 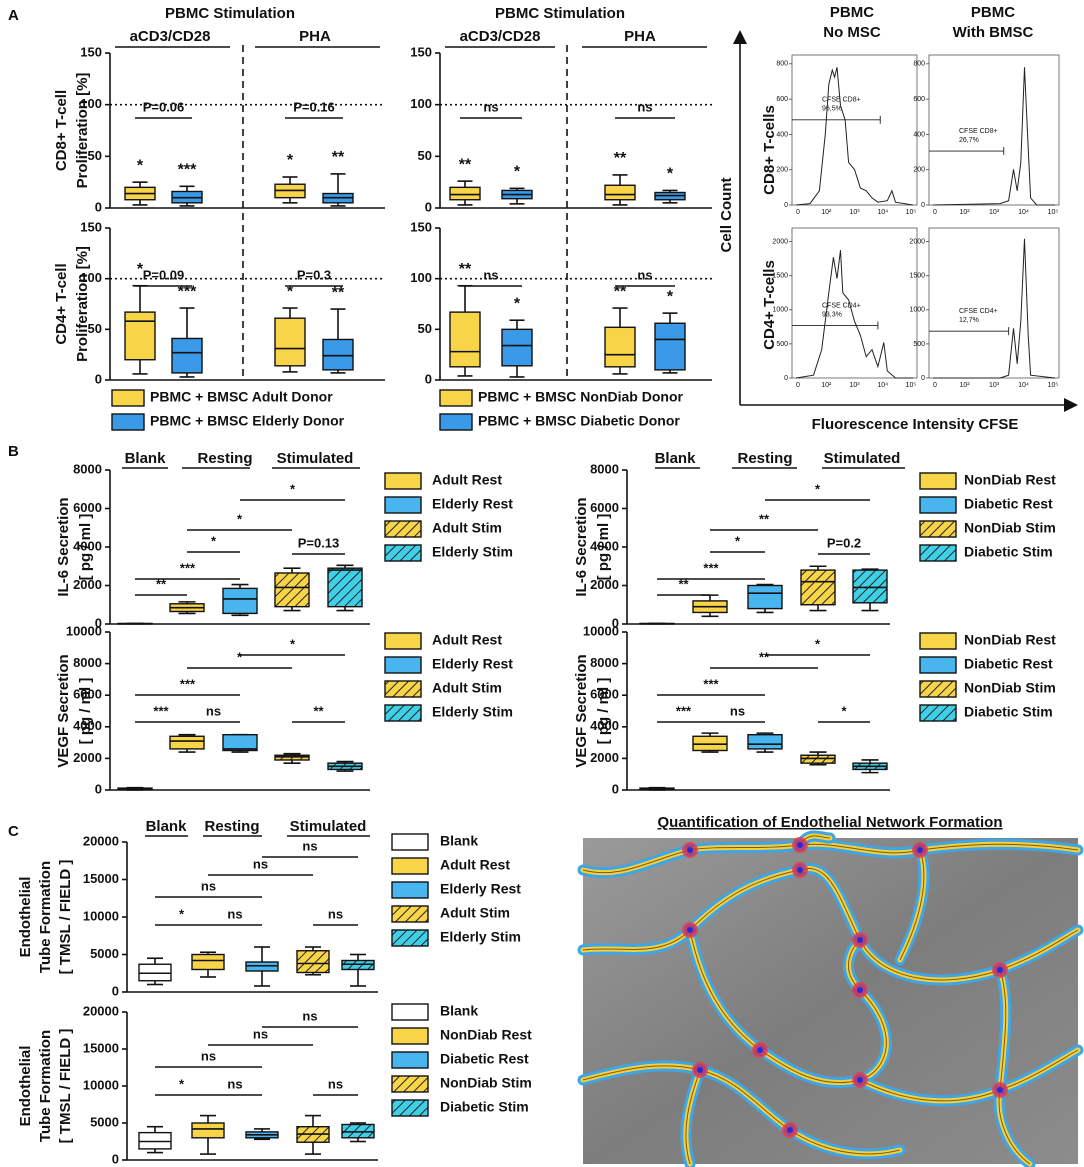 What do you see at coordinates (764, 518) in the screenshot?
I see `comparison-label: **` at bounding box center [764, 518].